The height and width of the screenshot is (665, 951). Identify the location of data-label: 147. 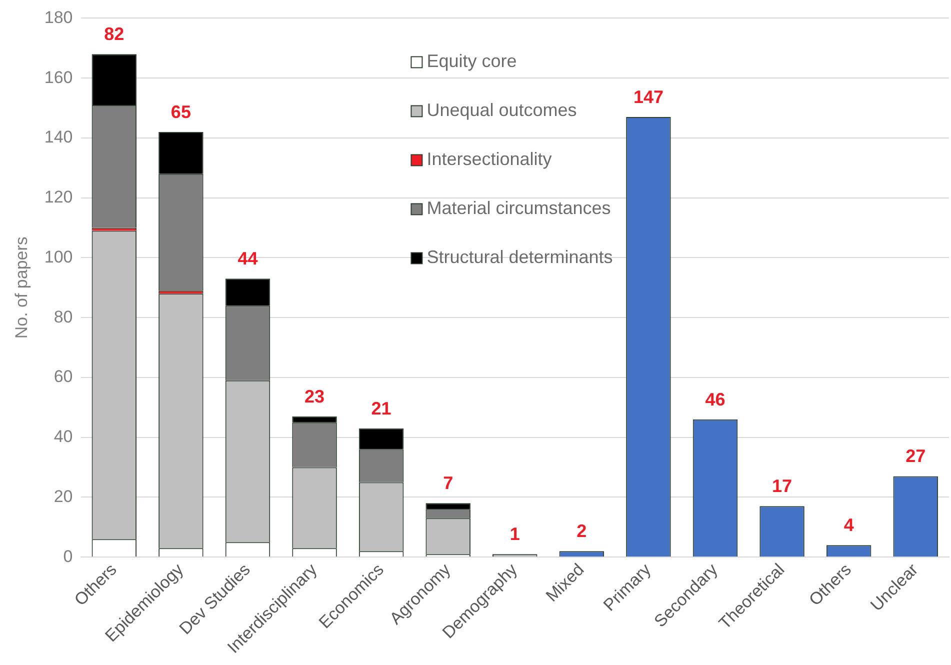
(648, 96).